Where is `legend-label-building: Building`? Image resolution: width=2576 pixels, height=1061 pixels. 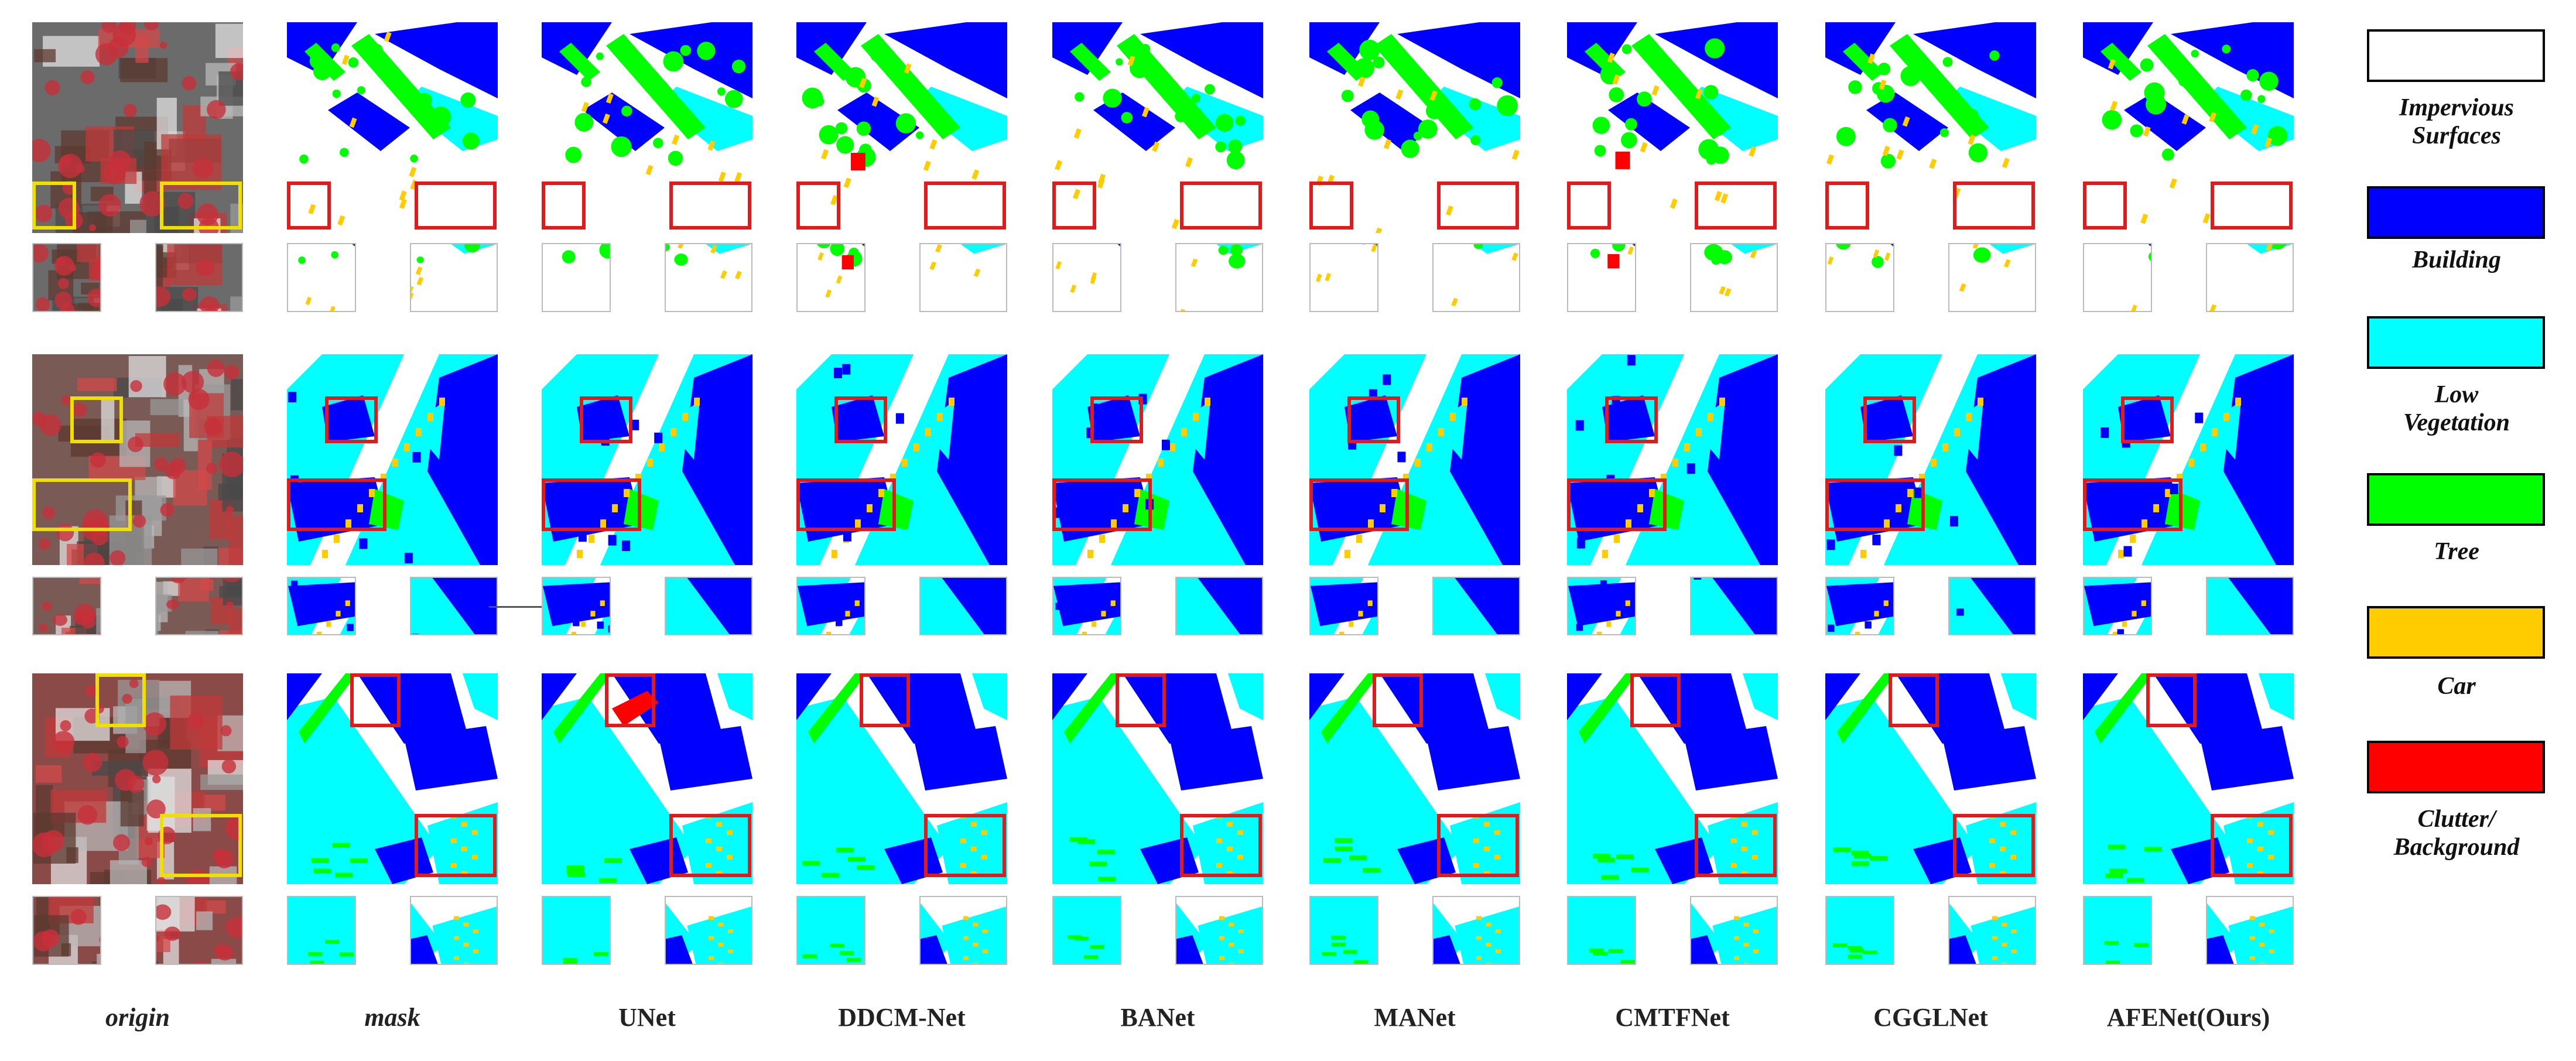
legend-label-building: Building is located at coordinates (2456, 260).